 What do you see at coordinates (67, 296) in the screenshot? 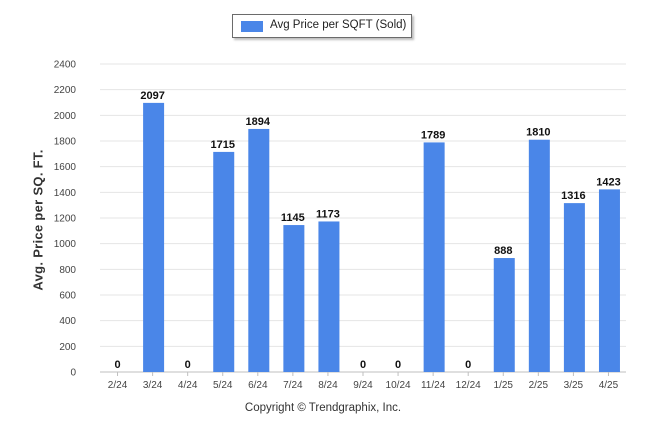
I see `y-tick-label: 600` at bounding box center [67, 296].